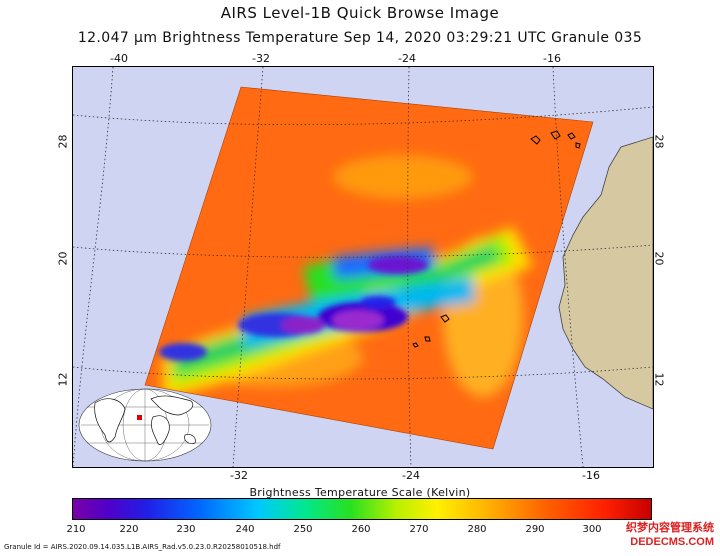 This screenshot has width=720, height=556. Describe the element at coordinates (303, 529) in the screenshot. I see `colorbar-tick-250: 250` at that location.